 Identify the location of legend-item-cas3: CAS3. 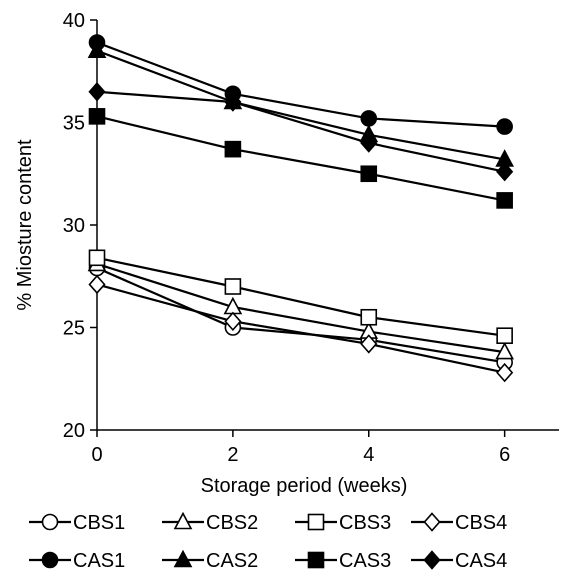
(343, 560).